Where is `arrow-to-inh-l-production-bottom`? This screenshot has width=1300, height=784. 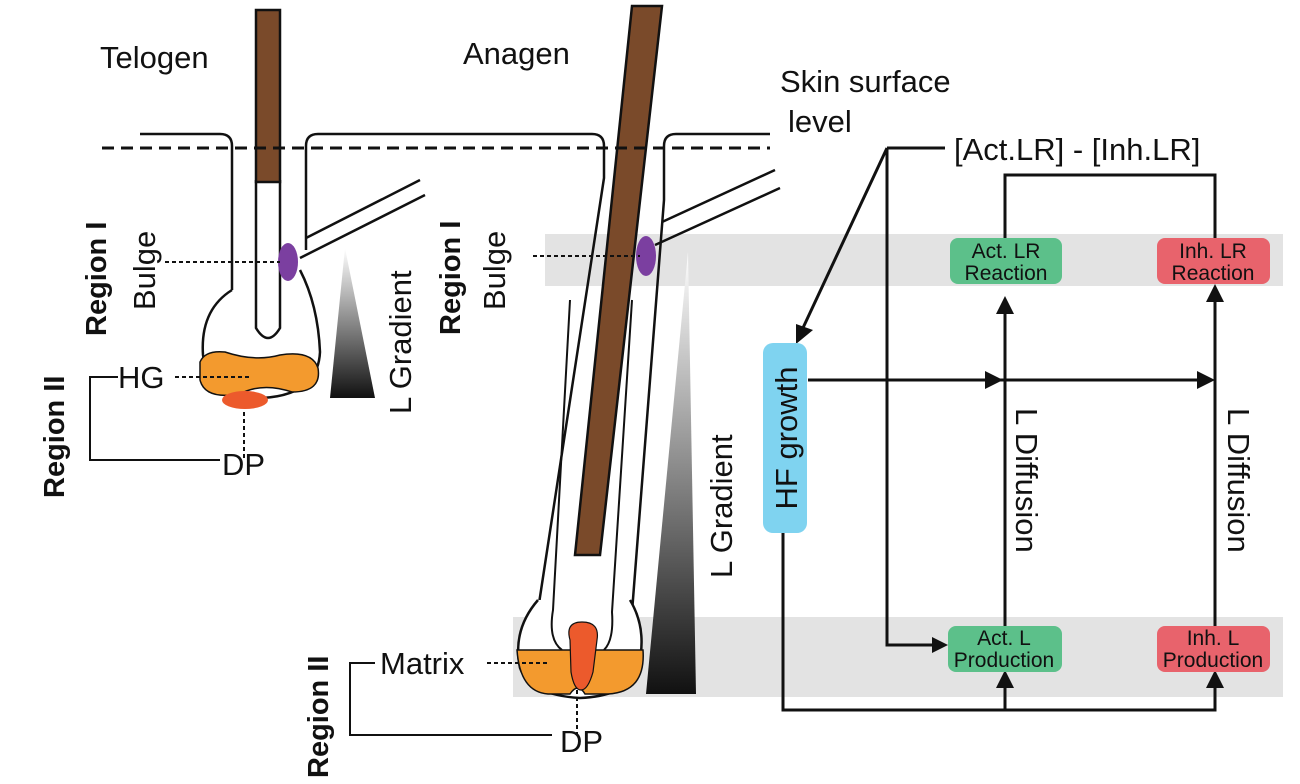 arrow-to-inh-l-production-bottom is located at coordinates (1215, 679).